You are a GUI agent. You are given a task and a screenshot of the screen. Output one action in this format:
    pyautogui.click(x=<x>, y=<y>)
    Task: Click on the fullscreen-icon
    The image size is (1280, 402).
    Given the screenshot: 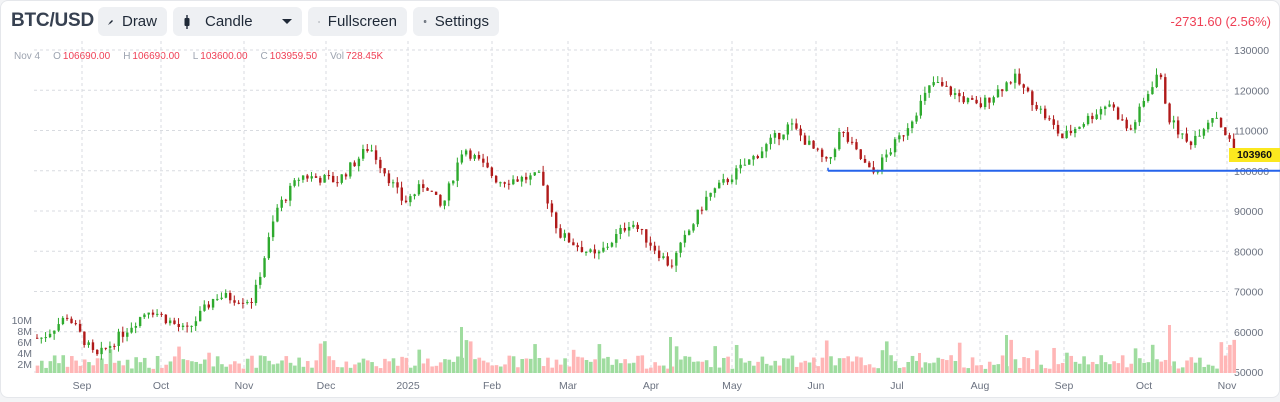 What is the action you would take?
    pyautogui.click(x=319, y=21)
    